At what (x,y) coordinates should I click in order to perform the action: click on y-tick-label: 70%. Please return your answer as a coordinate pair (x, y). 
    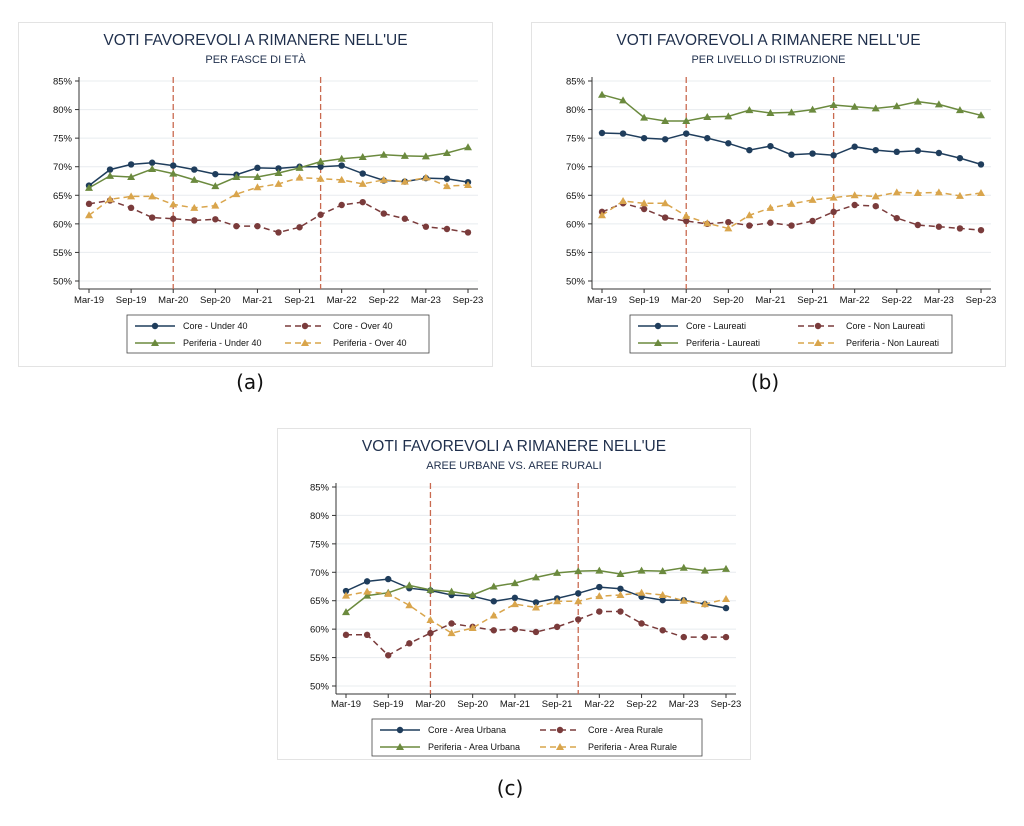
    Looking at the image, I should click on (576, 167).